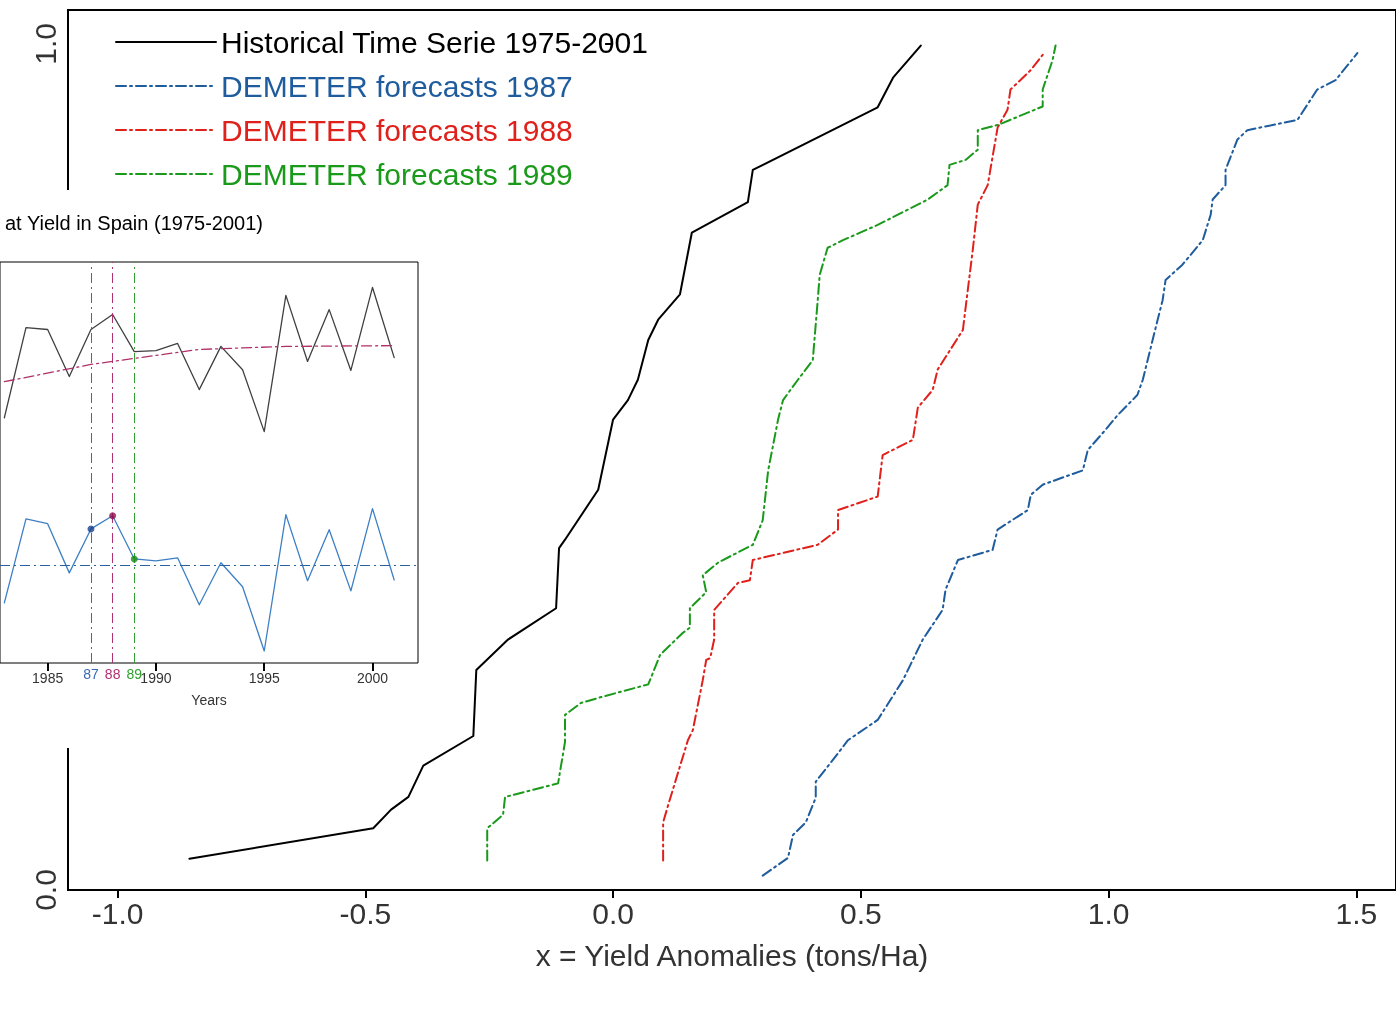  What do you see at coordinates (1356, 913) in the screenshot?
I see `x-tick-label: 1.5` at bounding box center [1356, 913].